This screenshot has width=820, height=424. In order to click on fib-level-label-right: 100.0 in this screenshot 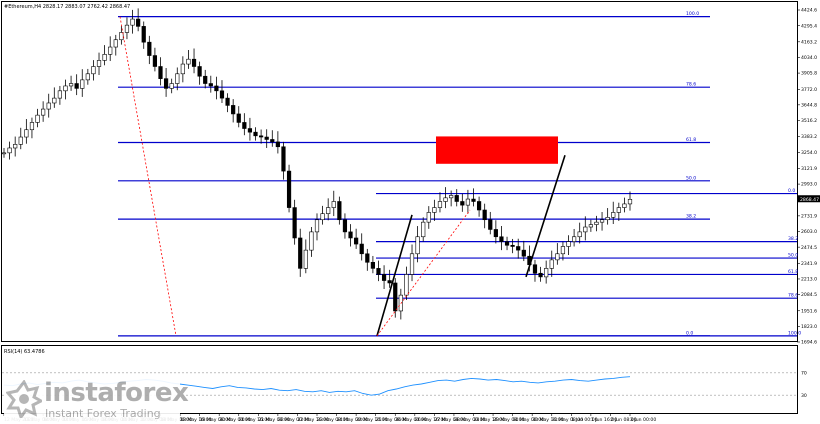, I will do `click(794, 333)`.